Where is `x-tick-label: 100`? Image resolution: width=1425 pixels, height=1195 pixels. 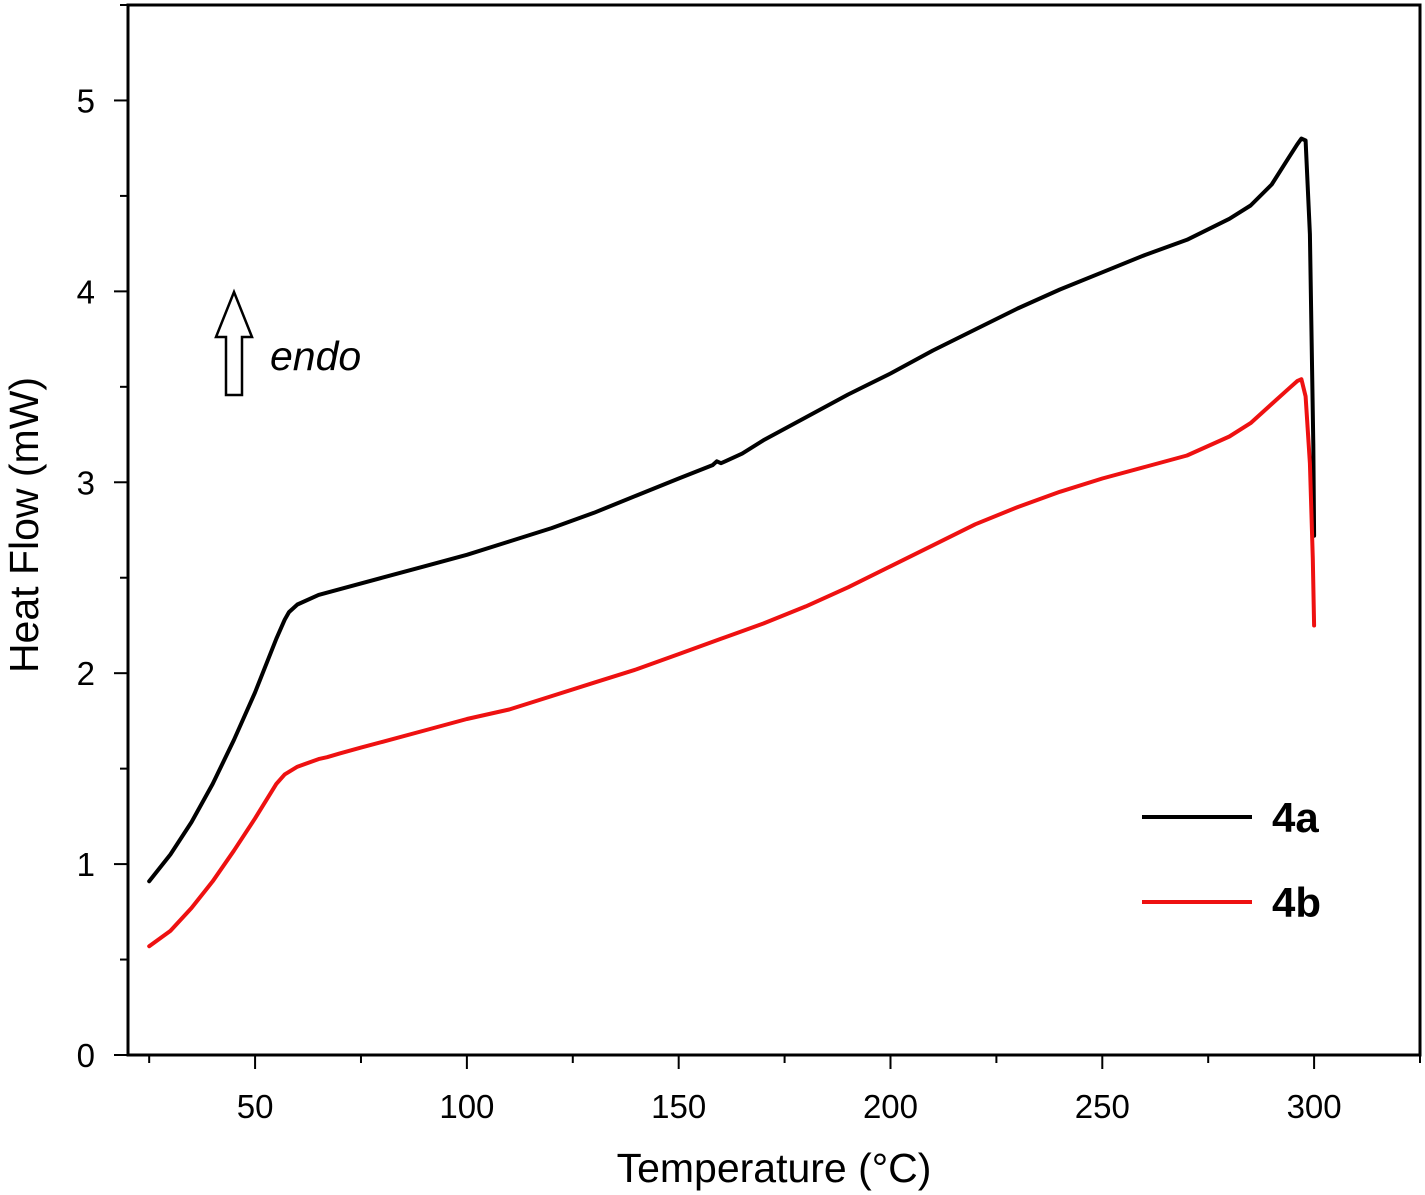 x-tick-label: 100 is located at coordinates (466, 1106).